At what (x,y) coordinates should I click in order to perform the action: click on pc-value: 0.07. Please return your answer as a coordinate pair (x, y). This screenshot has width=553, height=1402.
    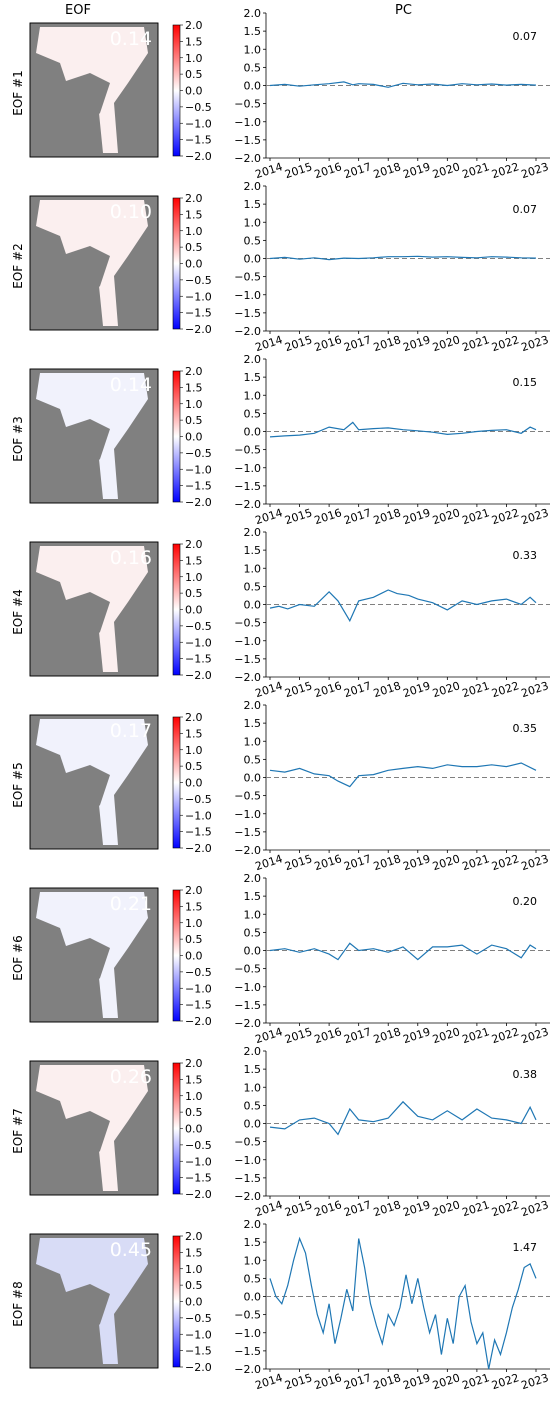
    Looking at the image, I should click on (525, 209).